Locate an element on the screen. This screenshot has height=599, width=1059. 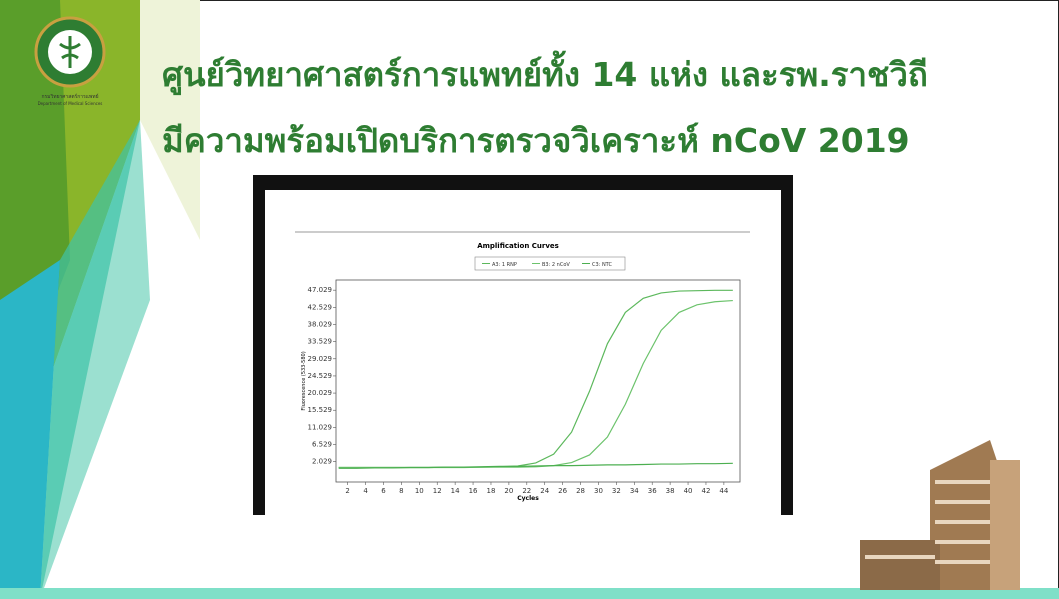
y-tick-label: 29.029 is located at coordinates (320, 359).